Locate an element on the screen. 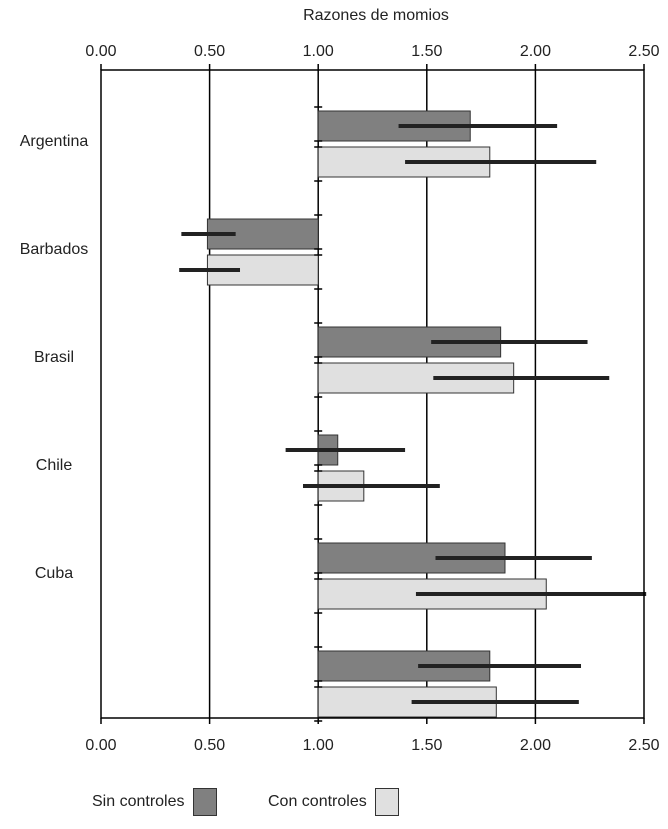 The height and width of the screenshot is (829, 668). x-tick-label-bottom: 2.00 is located at coordinates (535, 745).